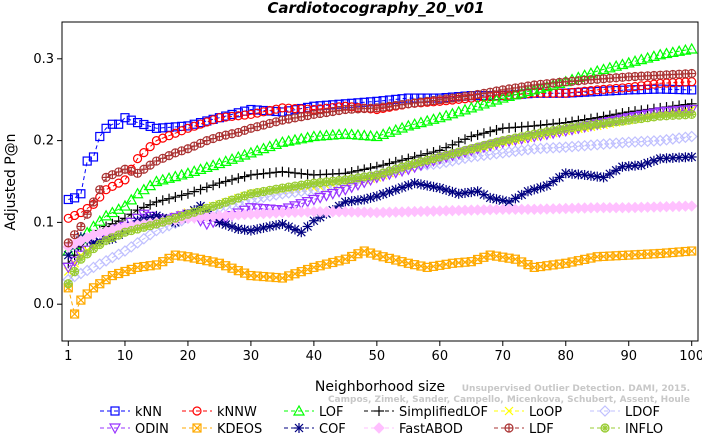 The image size is (702, 434). Describe the element at coordinates (332, 428) in the screenshot. I see `legend-label-cof: COF` at that location.